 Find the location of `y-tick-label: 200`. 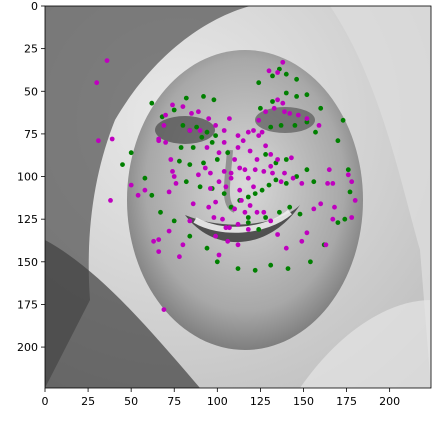

y-tick-label: 200 is located at coordinates (27, 347).